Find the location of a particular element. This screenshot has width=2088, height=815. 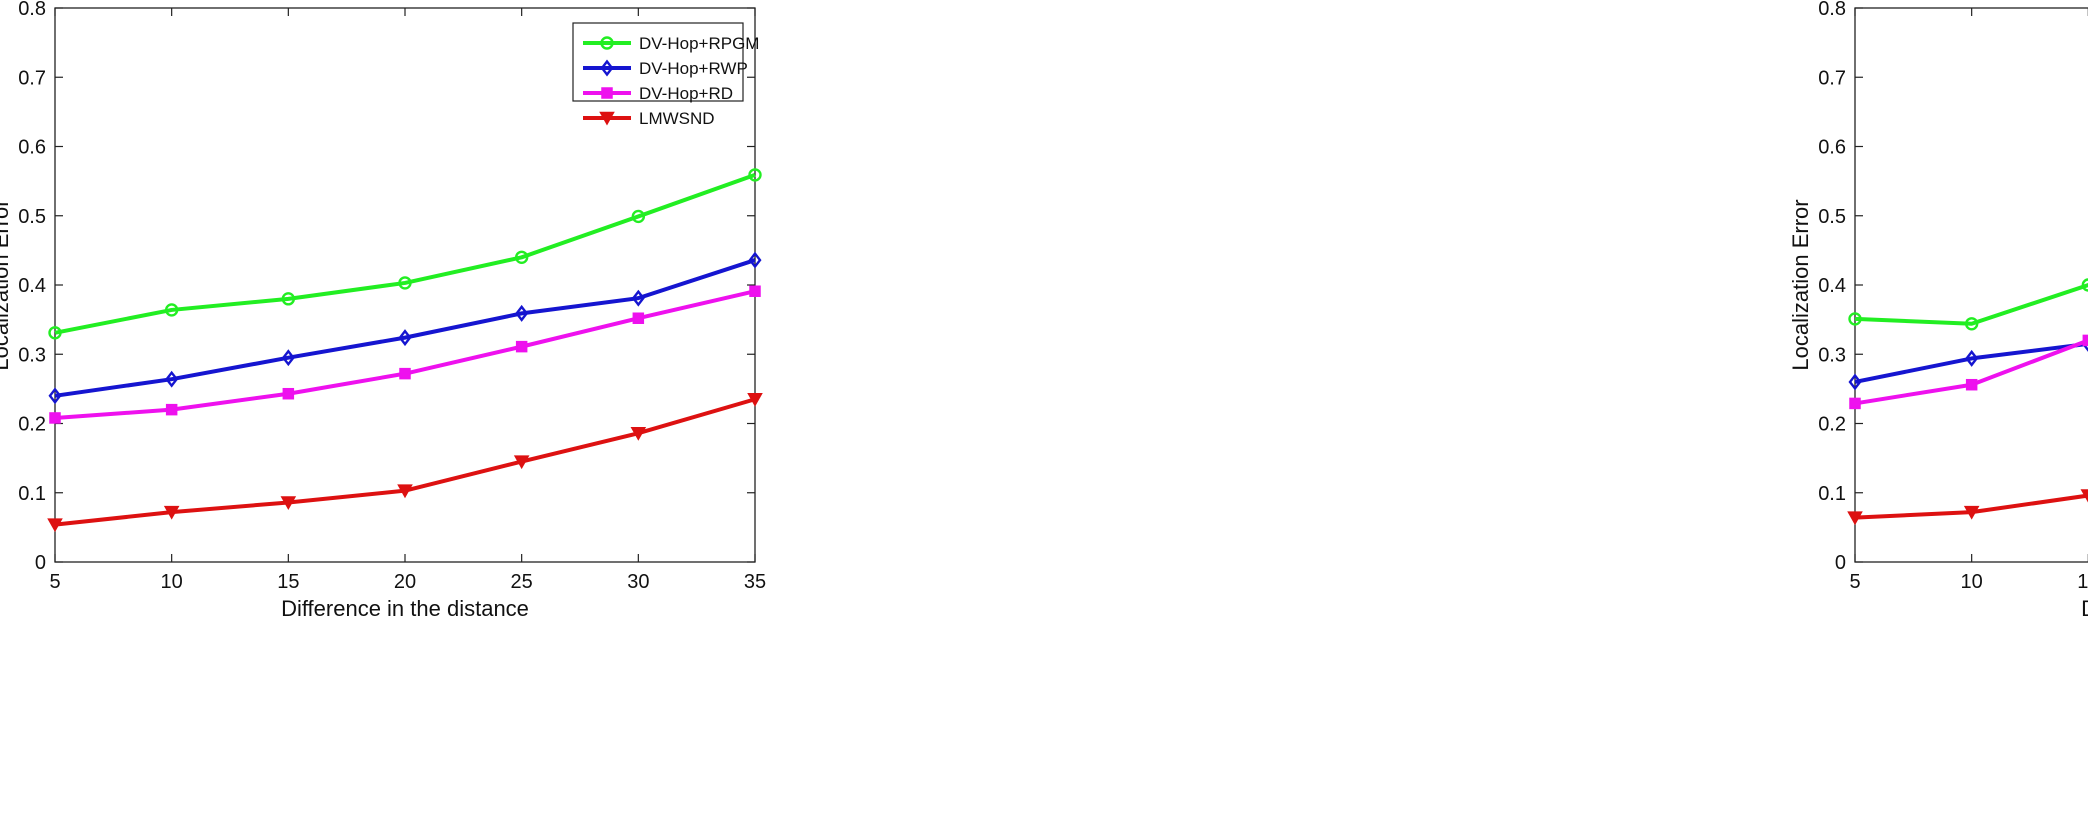

x-tick-label: 20 is located at coordinates (405, 582).